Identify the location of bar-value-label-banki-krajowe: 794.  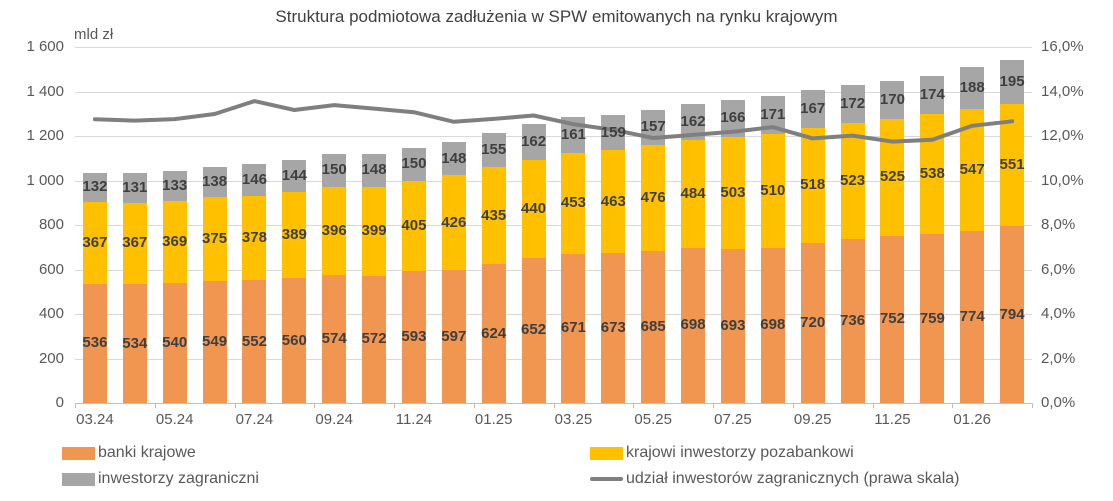
(1012, 314).